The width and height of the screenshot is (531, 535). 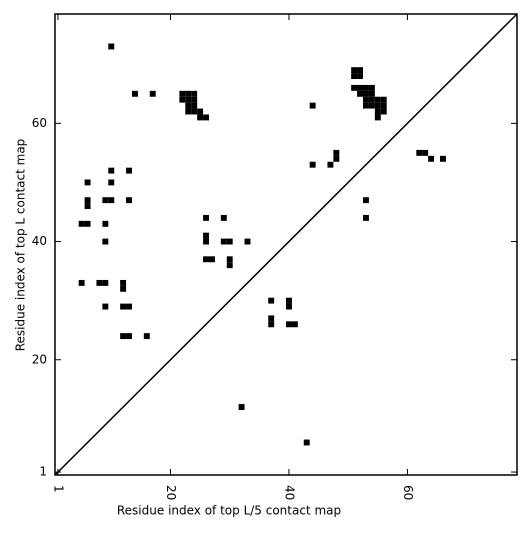 What do you see at coordinates (289, 492) in the screenshot?
I see `x-tick-label: 40` at bounding box center [289, 492].